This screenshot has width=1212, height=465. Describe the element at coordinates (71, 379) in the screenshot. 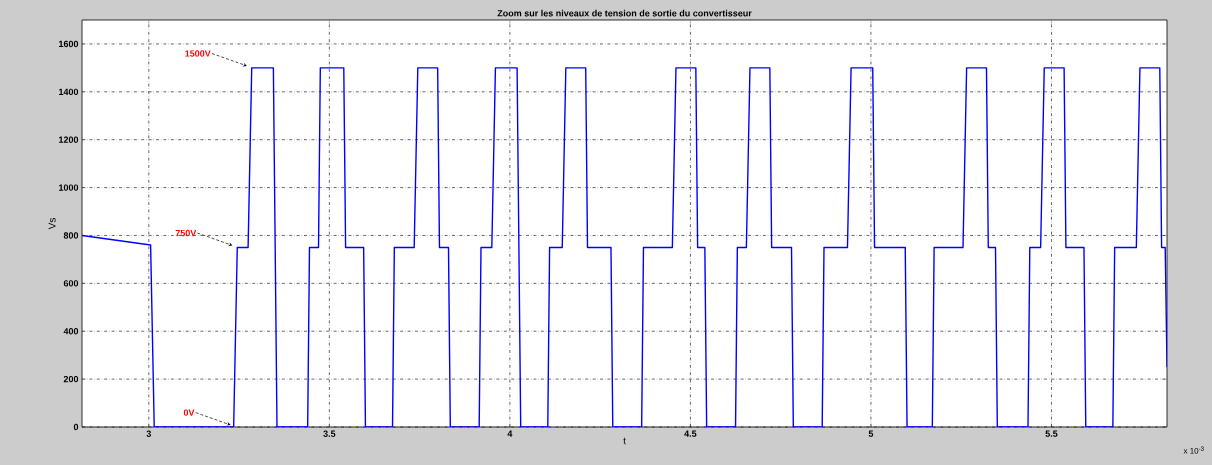

I see `y-tick-label: 200` at that location.